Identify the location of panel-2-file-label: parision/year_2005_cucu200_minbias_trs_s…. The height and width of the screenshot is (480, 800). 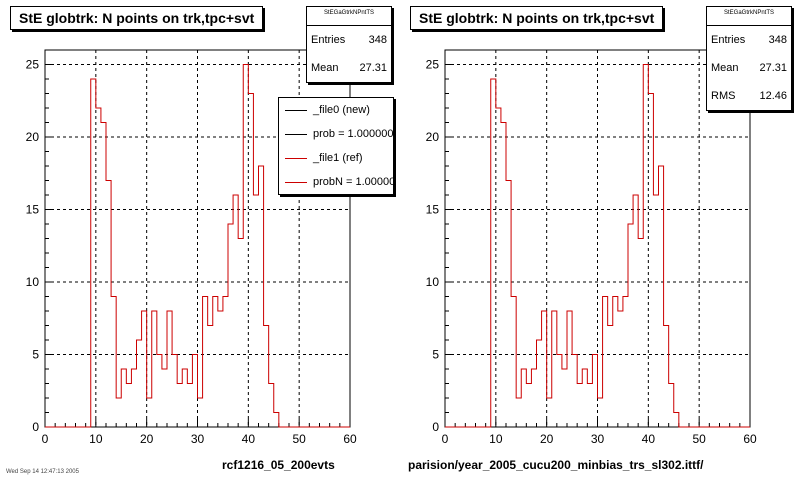
(556, 465).